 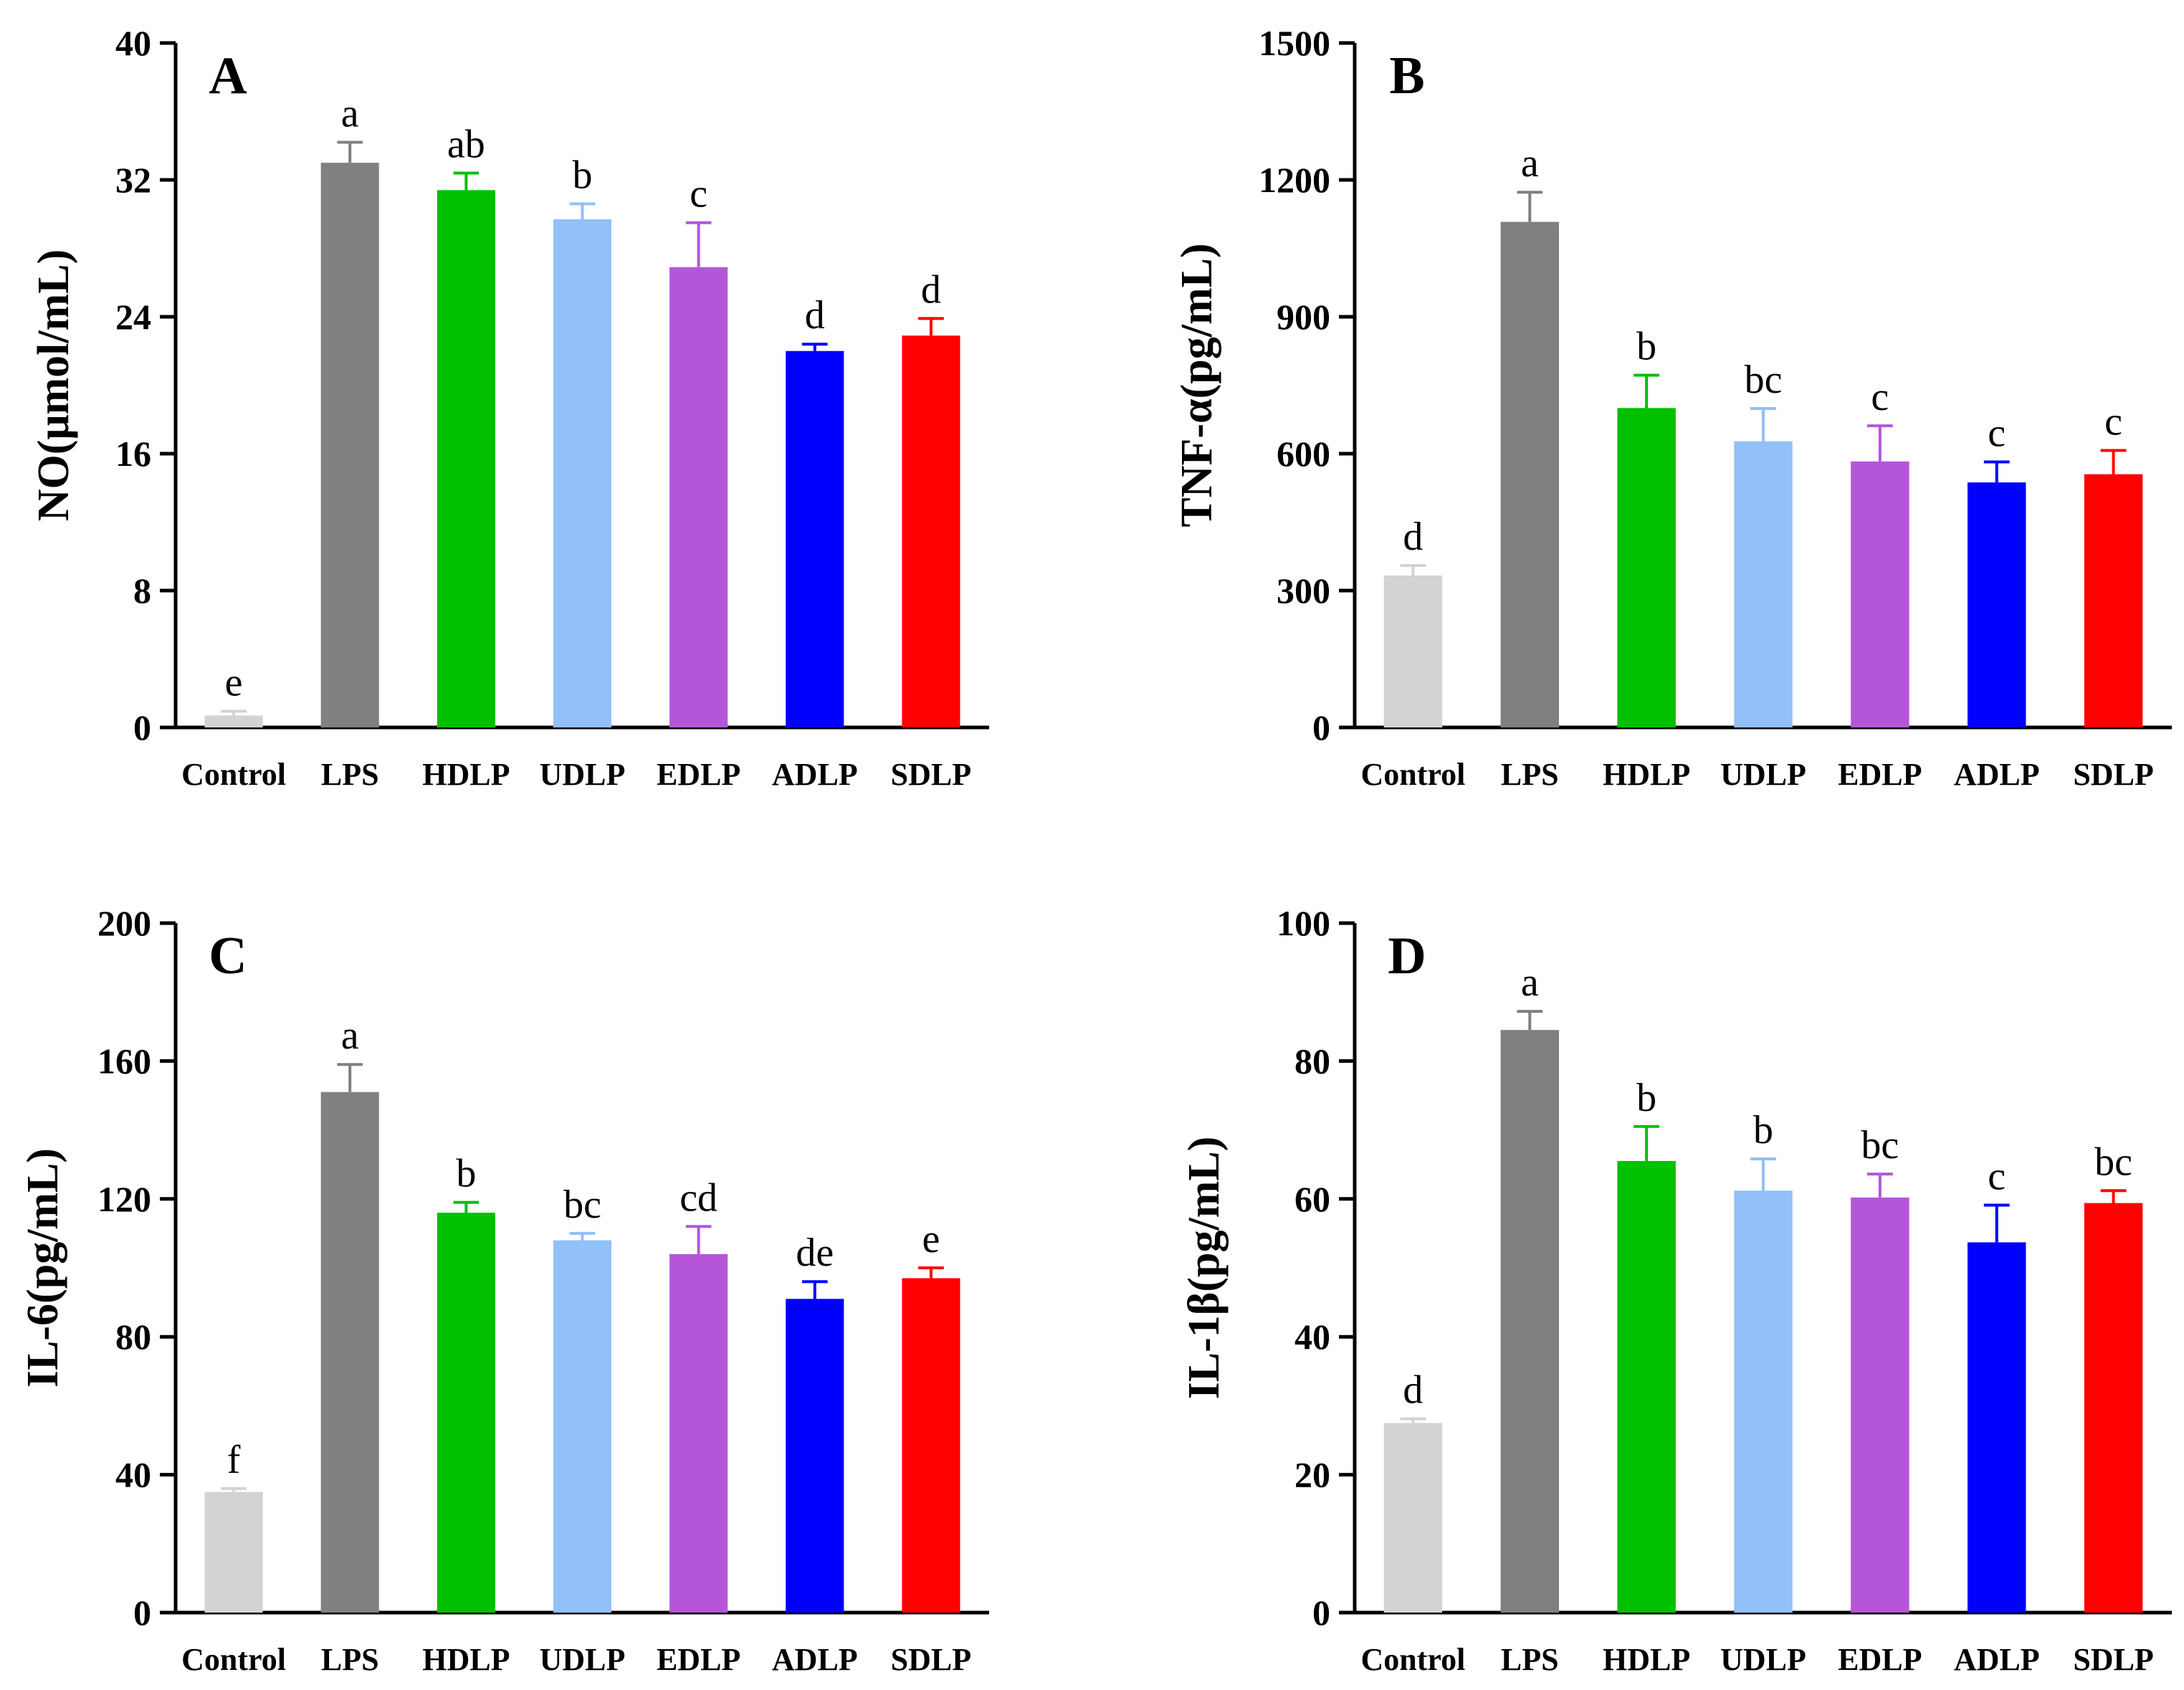 What do you see at coordinates (43, 1268) in the screenshot?
I see `y-axis-label: IL-6(pg/mL)` at bounding box center [43, 1268].